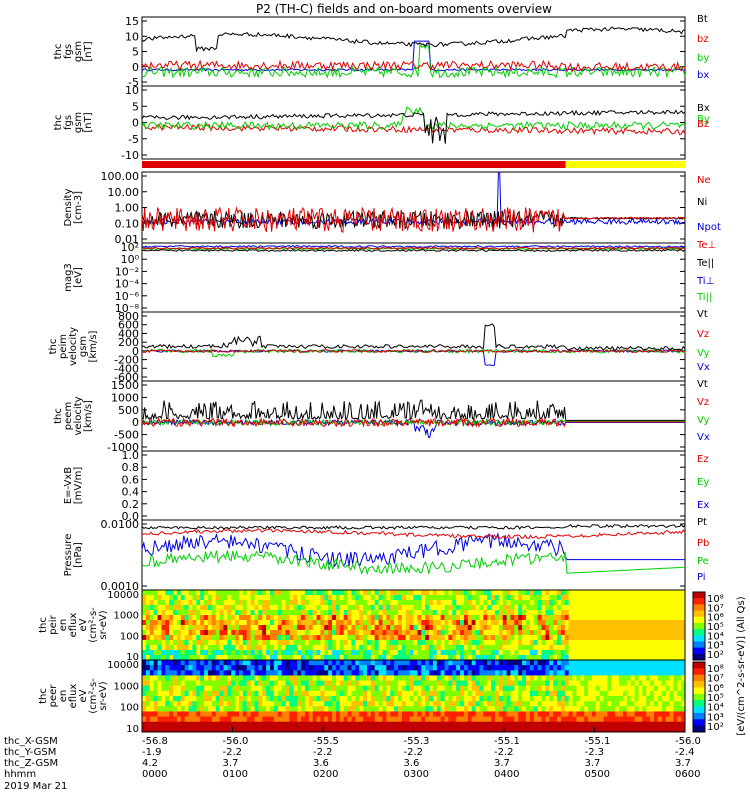  I want to click on series-line-Ne, so click(413, 219).